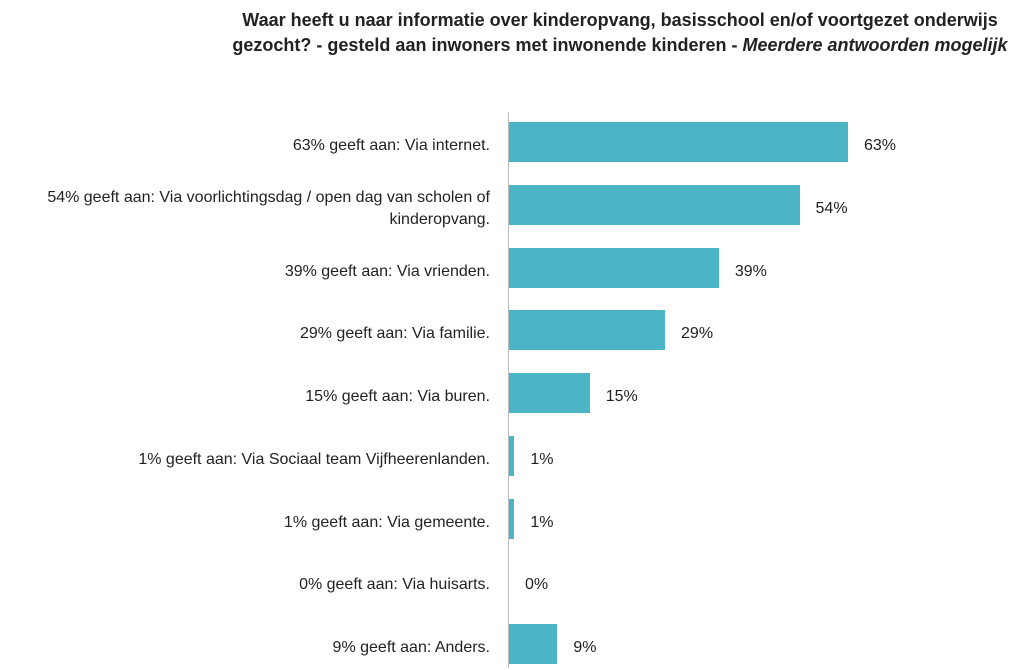 The height and width of the screenshot is (670, 1017). Describe the element at coordinates (394, 334) in the screenshot. I see `category-label: 29% geeft aan: Via familie.` at that location.